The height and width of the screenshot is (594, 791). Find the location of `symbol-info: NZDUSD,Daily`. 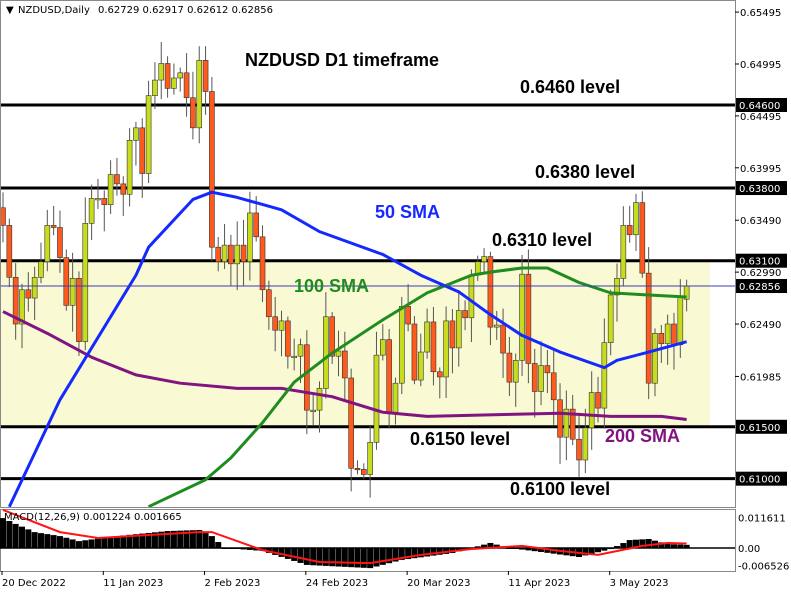

symbol-info: NZDUSD,Daily is located at coordinates (54, 10).